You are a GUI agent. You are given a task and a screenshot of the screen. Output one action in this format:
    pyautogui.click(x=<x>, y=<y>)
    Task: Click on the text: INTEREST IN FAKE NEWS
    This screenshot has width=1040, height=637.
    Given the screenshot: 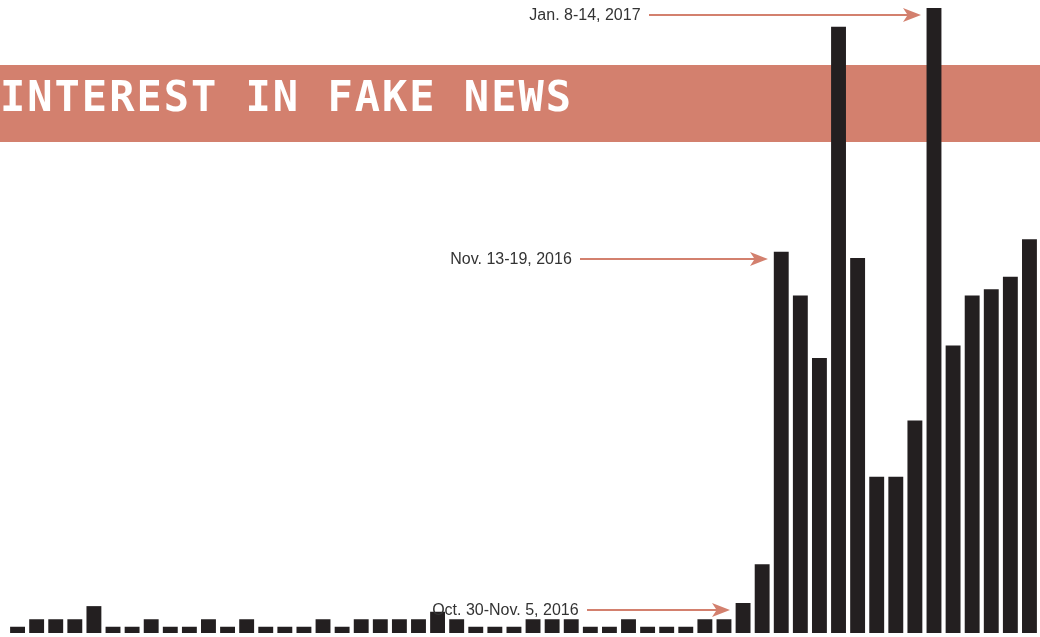 What is the action you would take?
    pyautogui.click(x=287, y=96)
    